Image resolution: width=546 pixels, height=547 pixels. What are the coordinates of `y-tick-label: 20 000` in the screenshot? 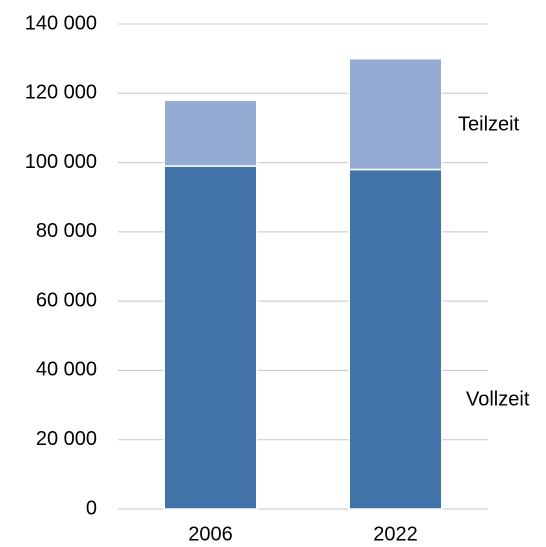 It's located at (66, 439).